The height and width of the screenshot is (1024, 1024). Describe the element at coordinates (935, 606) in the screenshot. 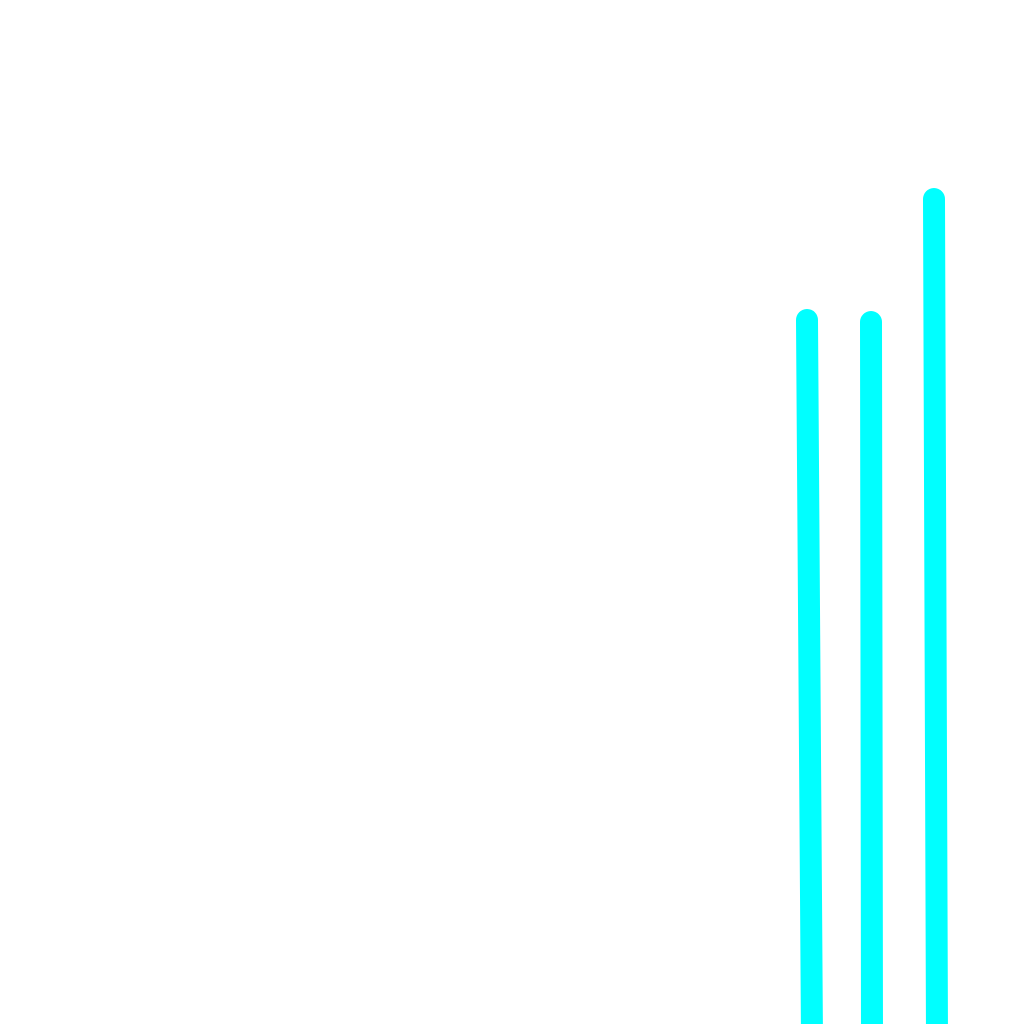

I see `vertical-stroke-right` at that location.